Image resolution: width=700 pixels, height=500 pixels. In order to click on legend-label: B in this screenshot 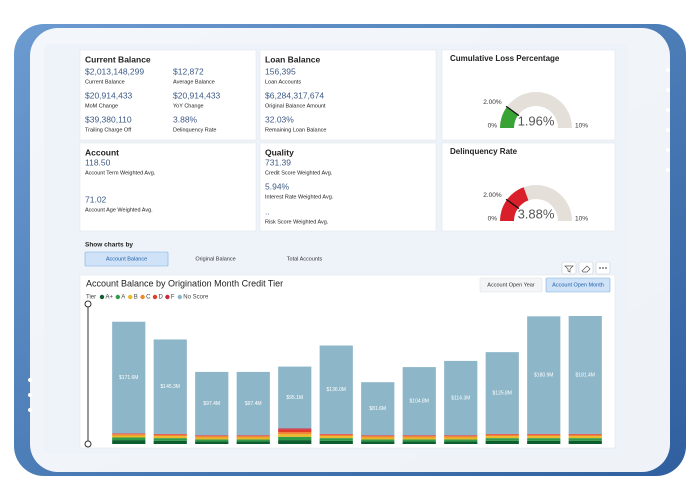, I will do `click(136, 298)`.